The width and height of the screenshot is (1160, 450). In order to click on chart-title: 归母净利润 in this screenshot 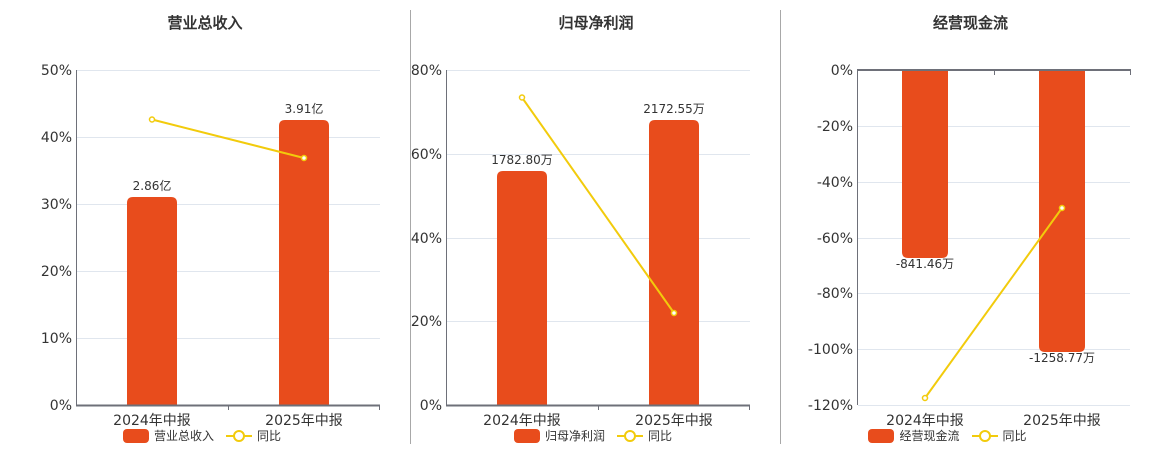, I will do `click(596, 23)`.